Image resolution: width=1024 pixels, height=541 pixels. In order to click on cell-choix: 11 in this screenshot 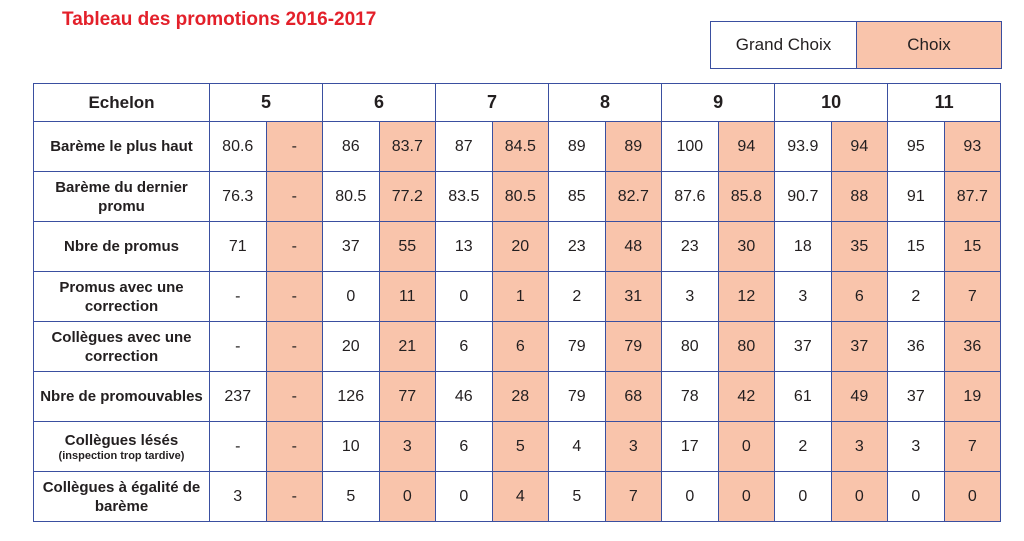, I will do `click(407, 296)`.